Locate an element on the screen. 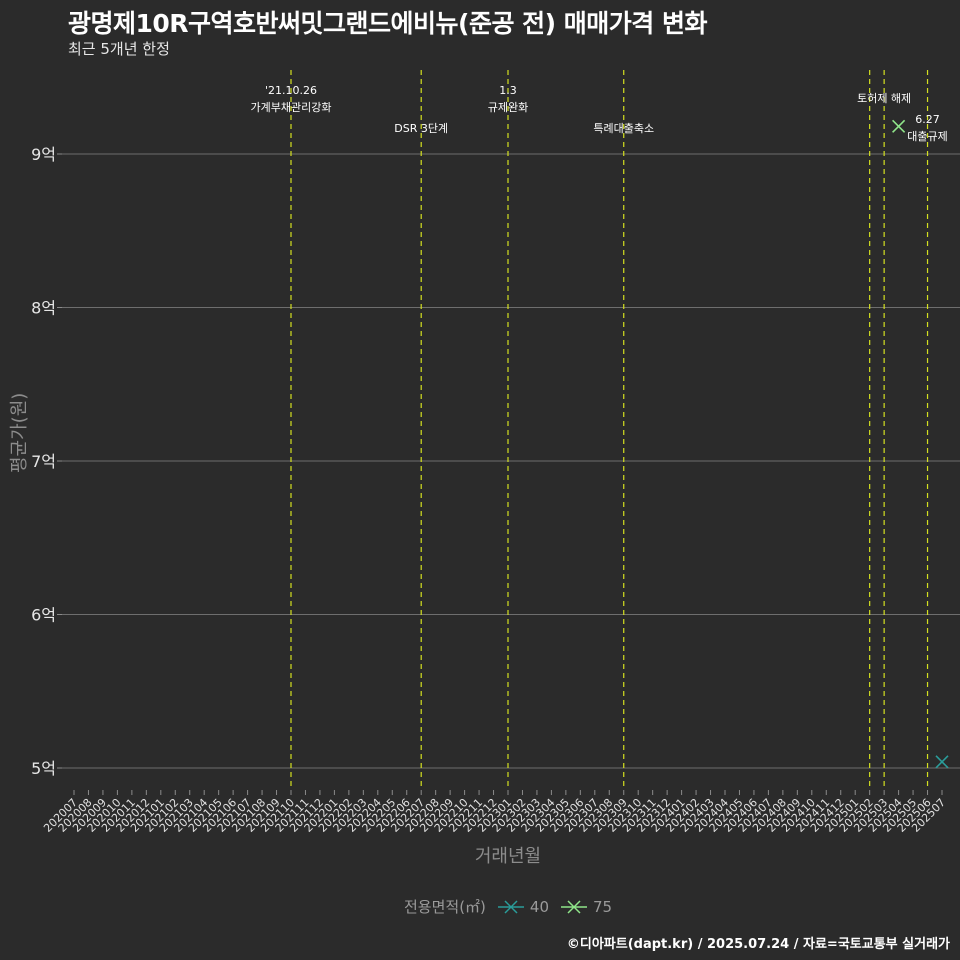 The height and width of the screenshot is (960, 960). y-tick-label: 7억 is located at coordinates (43, 461).